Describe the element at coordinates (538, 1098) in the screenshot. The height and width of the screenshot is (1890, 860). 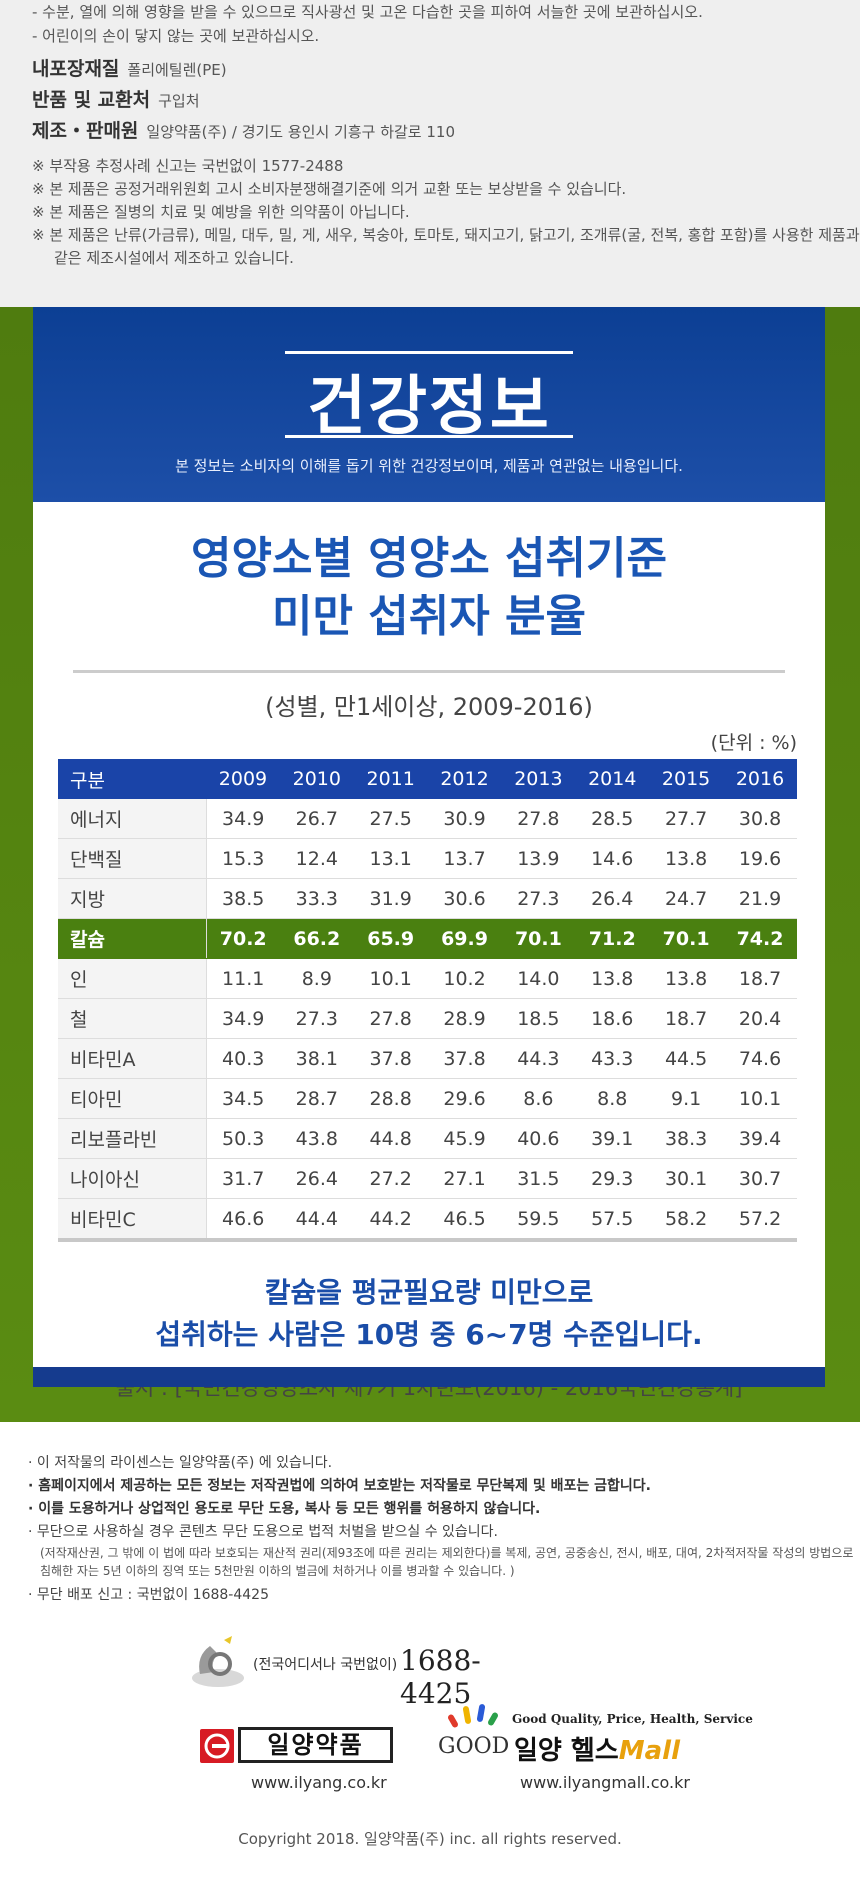
I see `table-cell: 8.6` at that location.